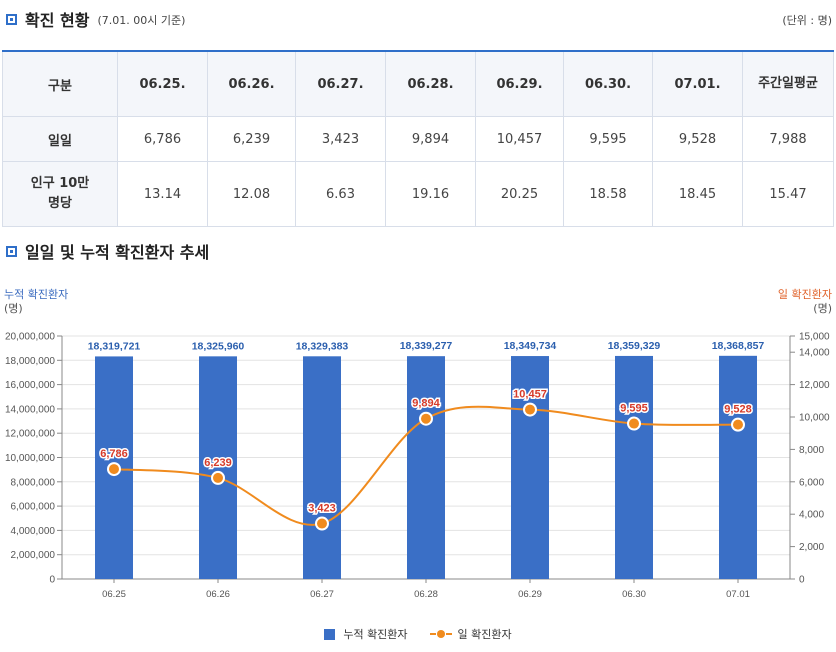  Describe the element at coordinates (530, 395) in the screenshot. I see `daily-value-label: 10,457` at that location.